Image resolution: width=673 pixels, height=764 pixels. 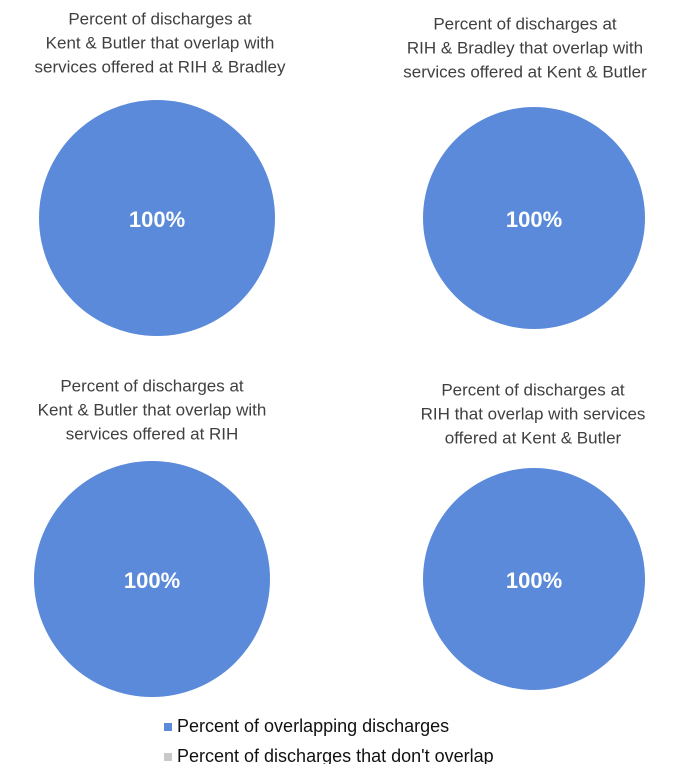 What do you see at coordinates (160, 66) in the screenshot?
I see `chart-title: services offered at RIH & Bradley` at bounding box center [160, 66].